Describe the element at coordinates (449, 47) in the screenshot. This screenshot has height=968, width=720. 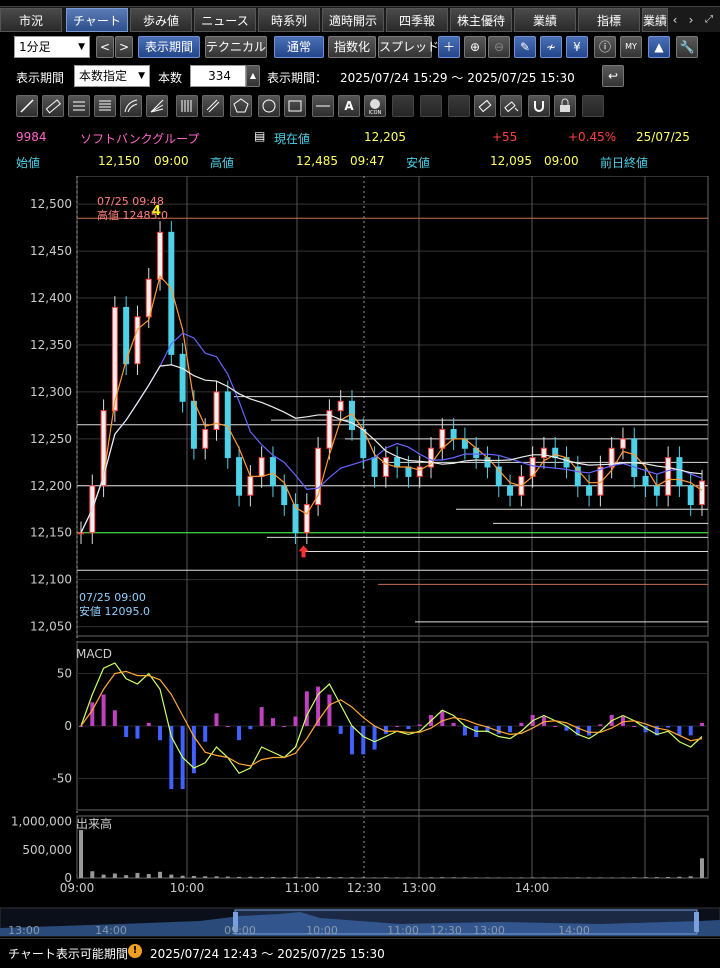
I see `add-icon: ＋` at that location.